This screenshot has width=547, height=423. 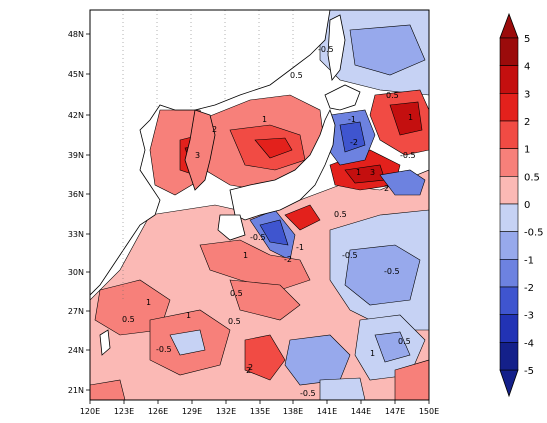 What do you see at coordinates (76, 311) in the screenshot?
I see `y-tick-label: 27N` at bounding box center [76, 311].